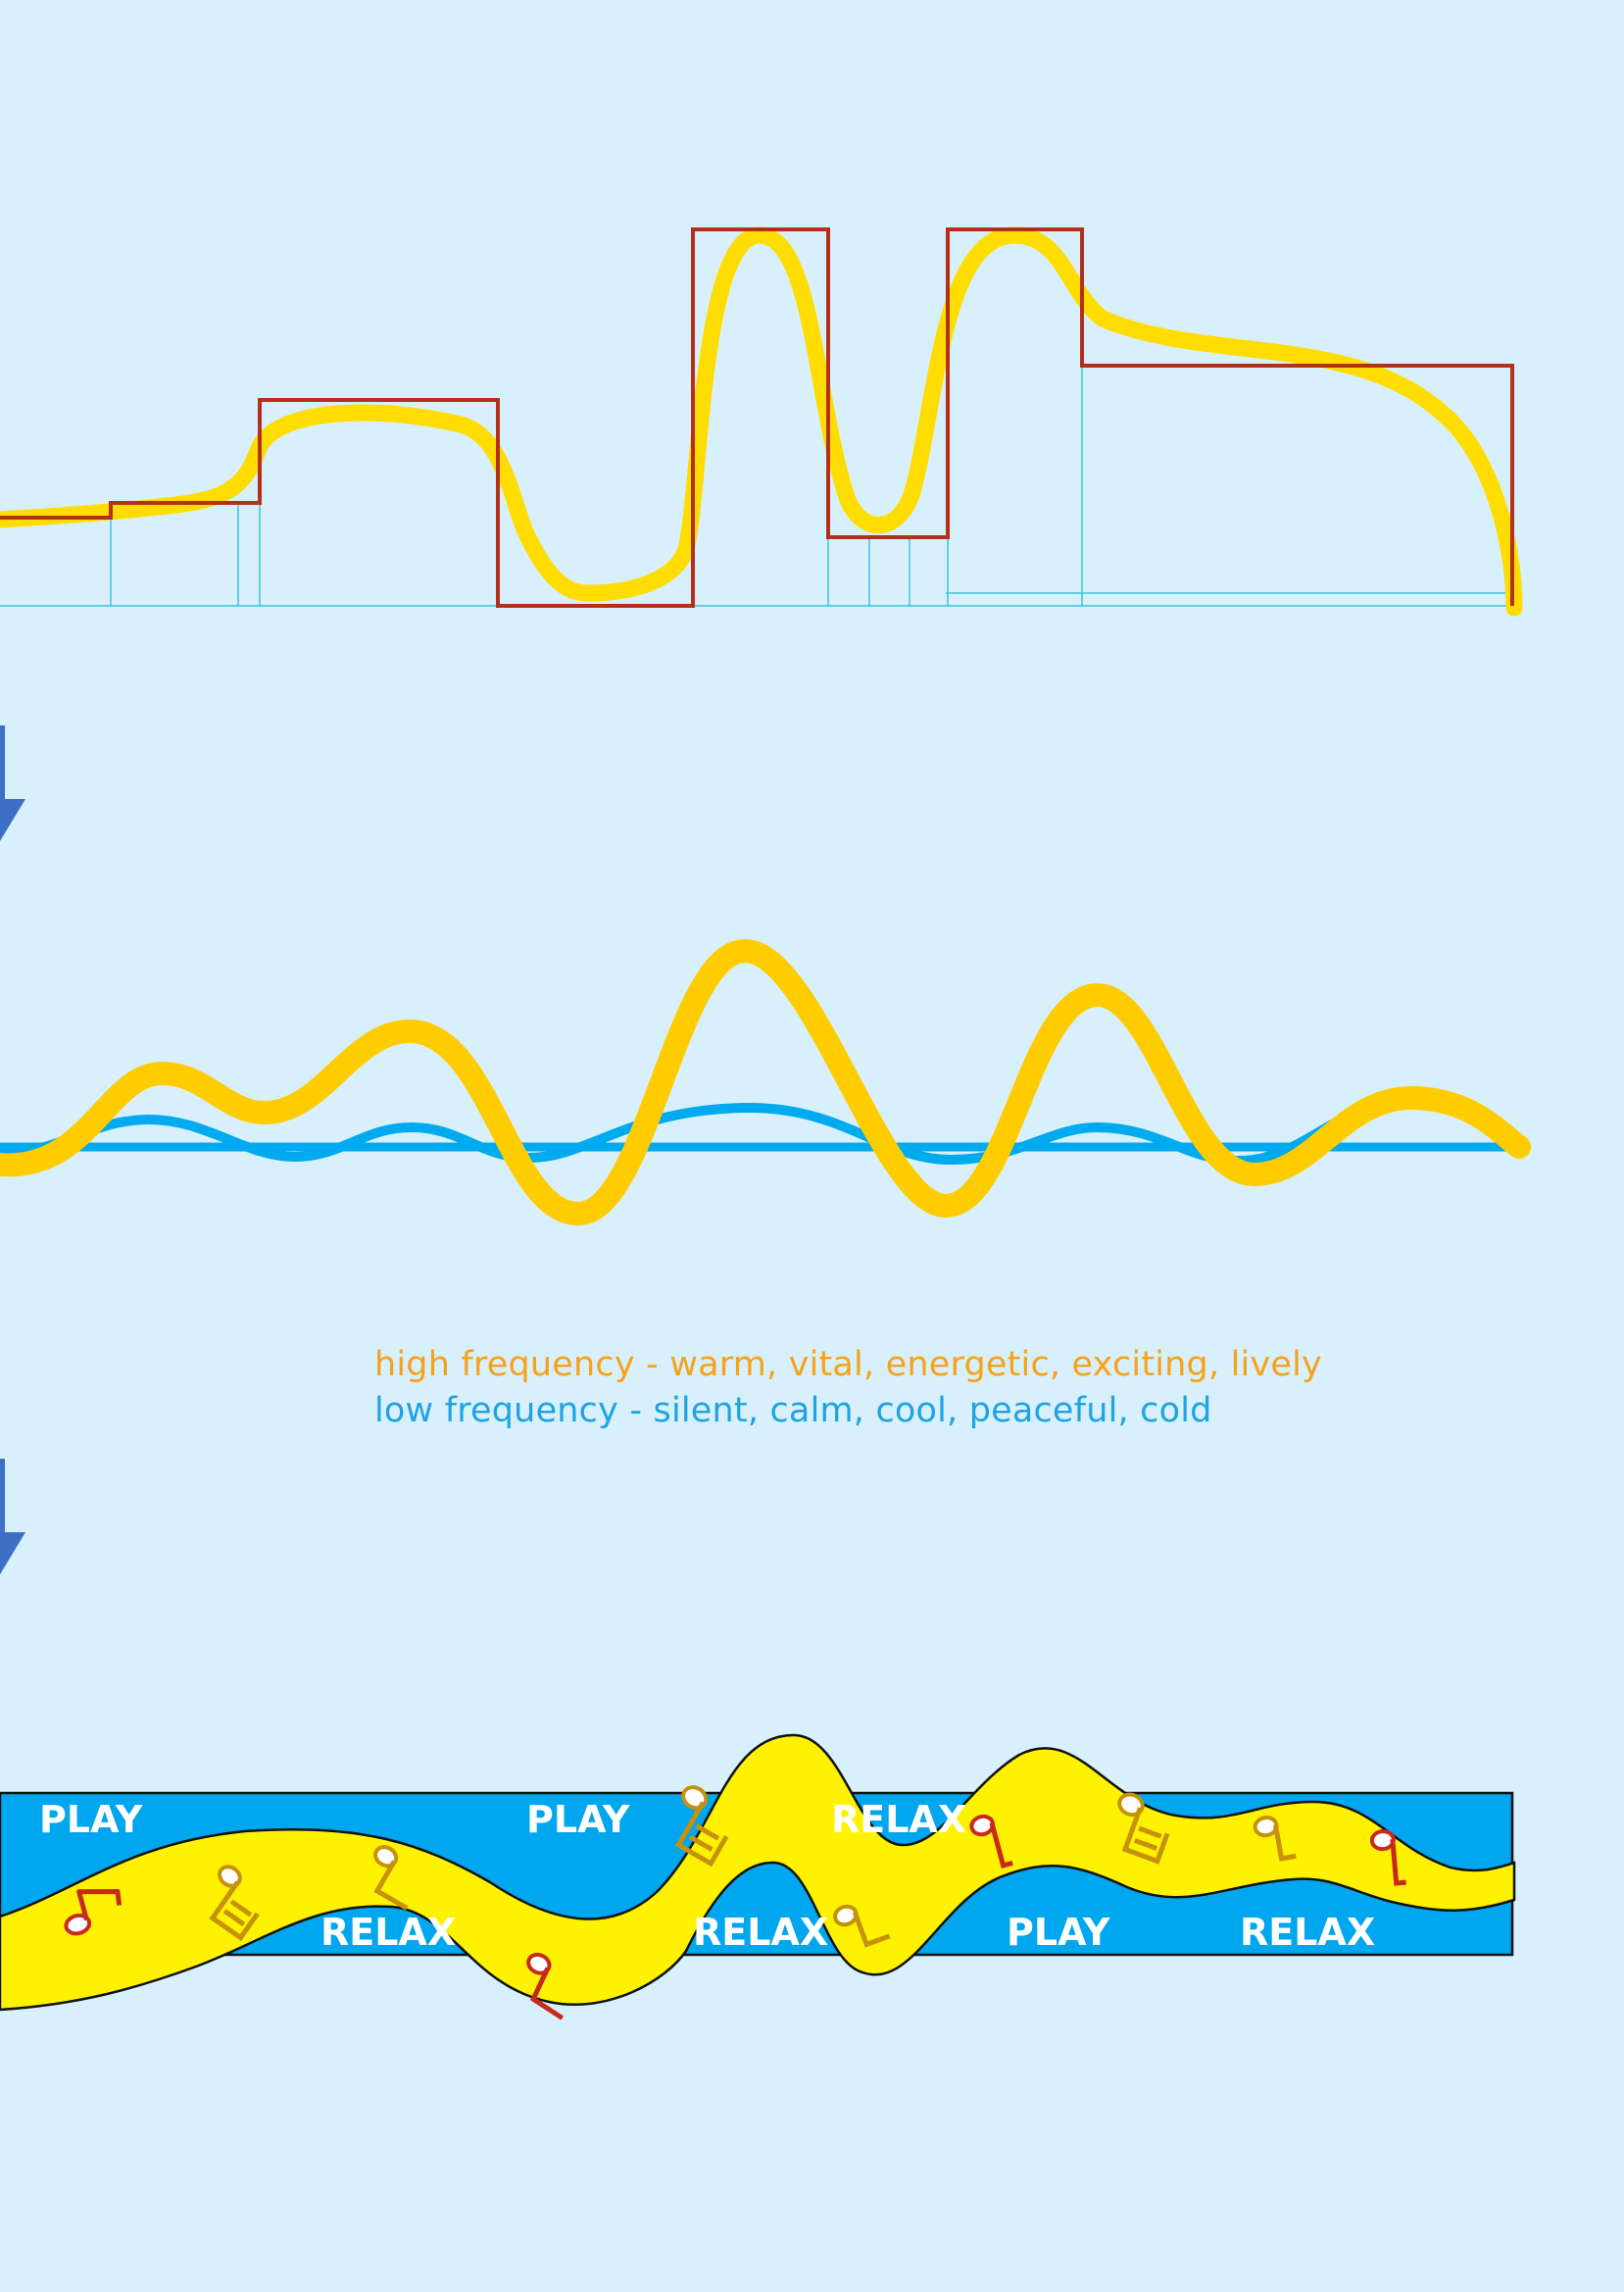 This screenshot has height=2292, width=1624. I want to click on wave-panel, so click(765, 1082).